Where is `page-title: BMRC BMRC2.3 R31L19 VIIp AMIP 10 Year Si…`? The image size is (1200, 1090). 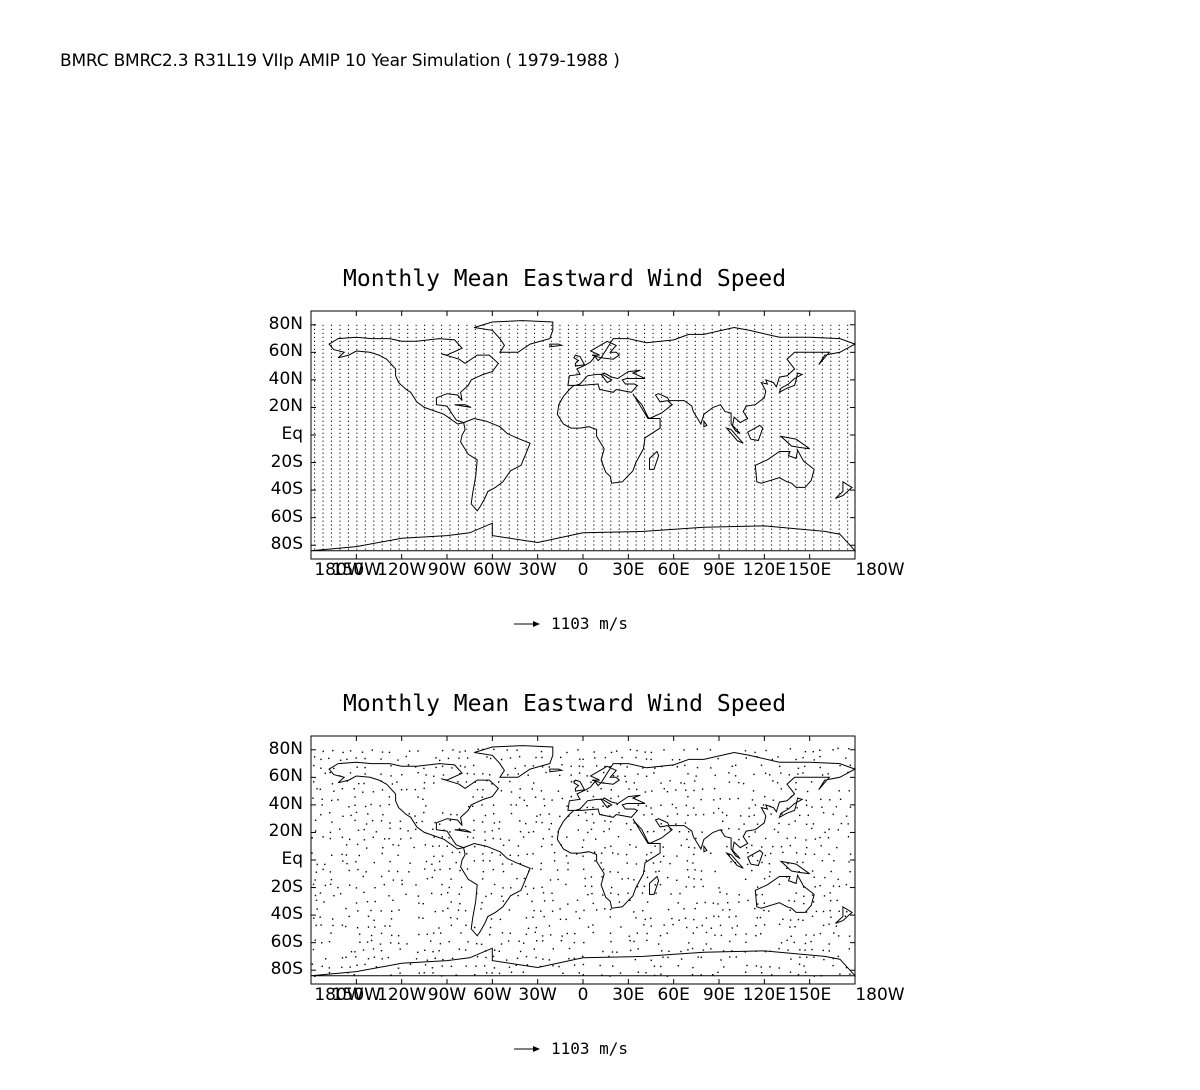 page-title: BMRC BMRC2.3 R31L19 VIIp AMIP 10 Year Si… is located at coordinates (340, 61).